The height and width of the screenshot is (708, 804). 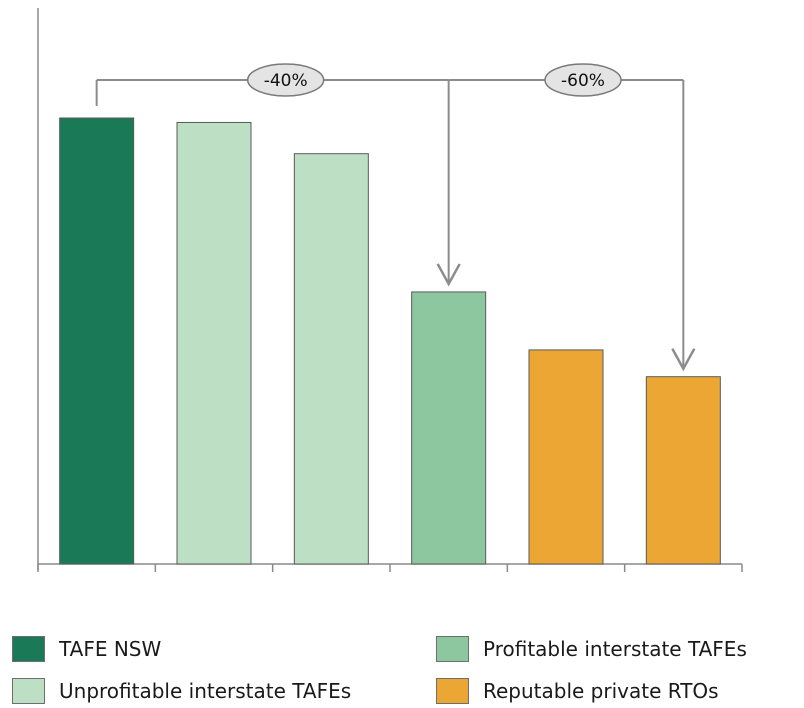 I want to click on callout-label: -40%, so click(x=286, y=81).